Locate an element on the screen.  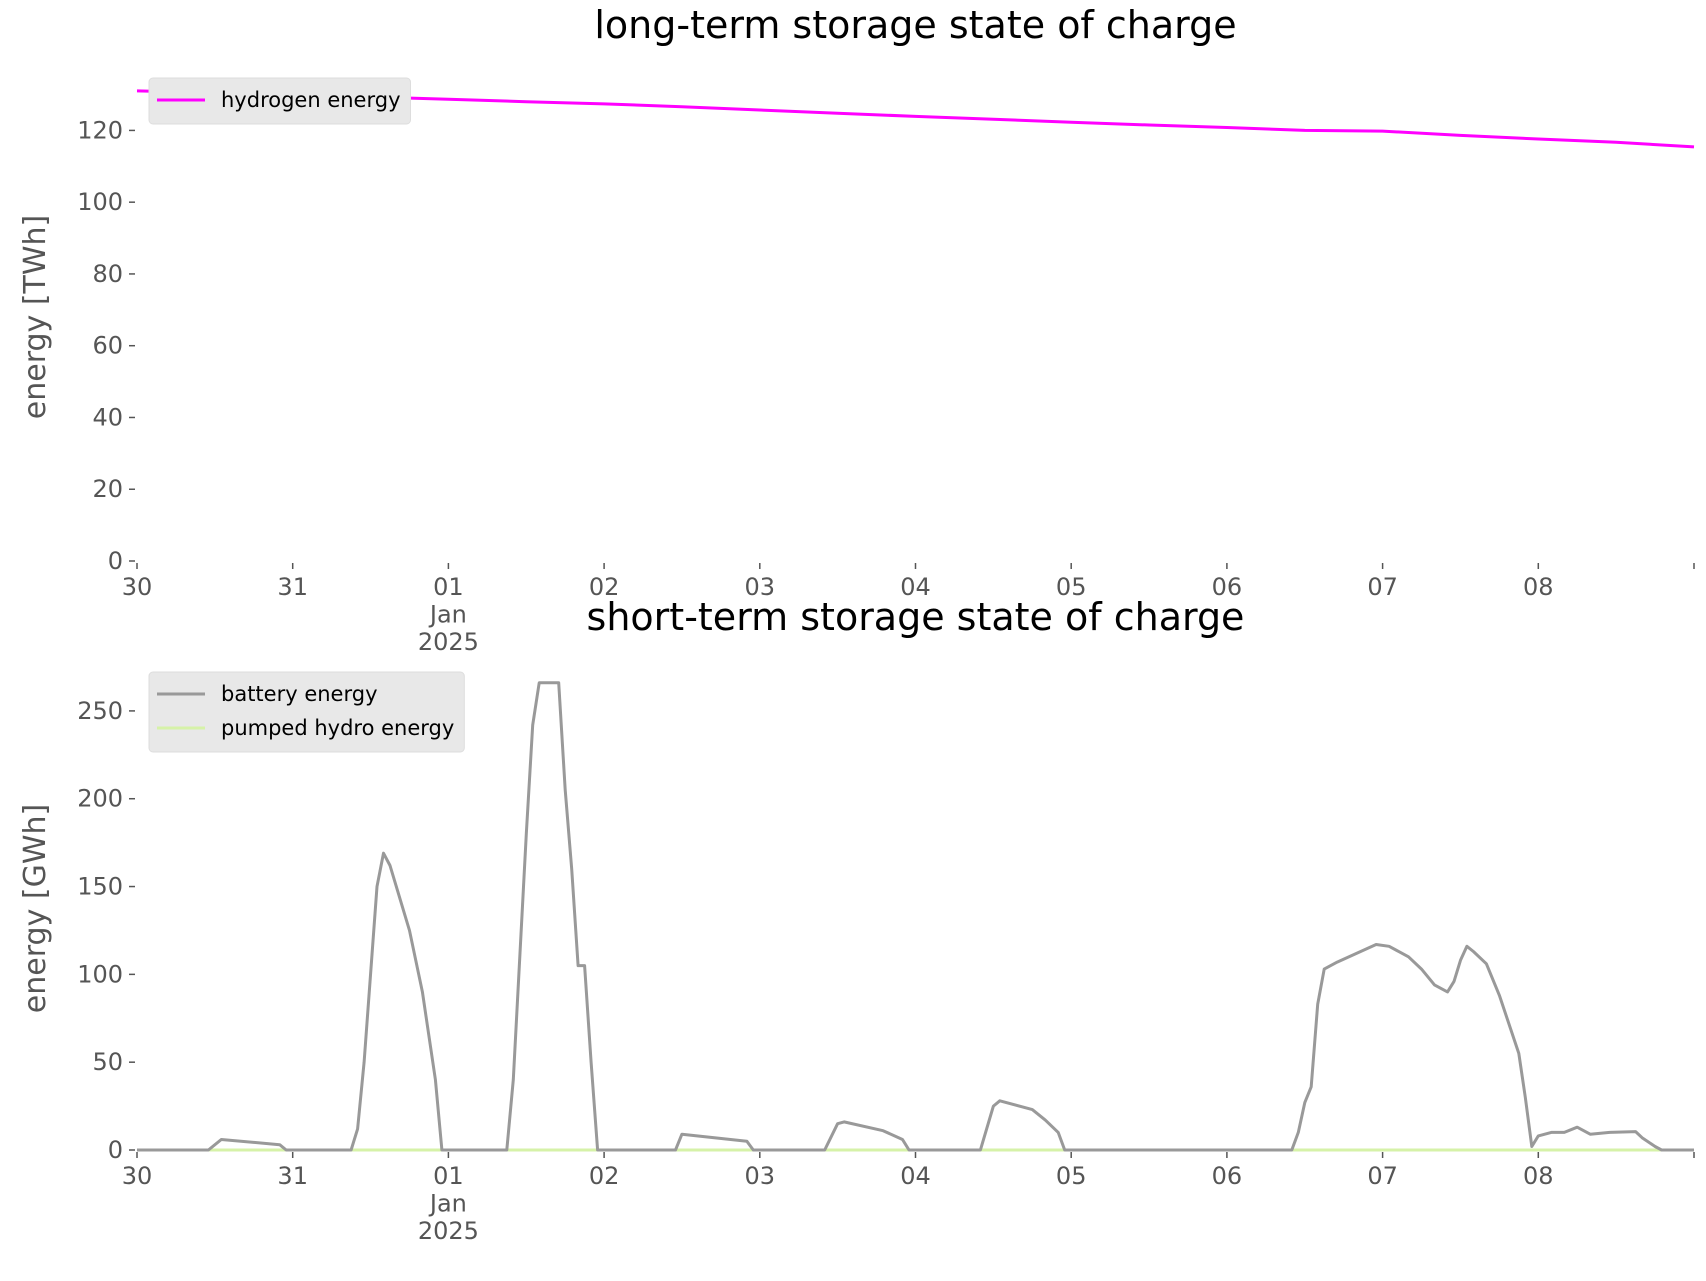
y-tick-label: 60 is located at coordinates (107, 346).